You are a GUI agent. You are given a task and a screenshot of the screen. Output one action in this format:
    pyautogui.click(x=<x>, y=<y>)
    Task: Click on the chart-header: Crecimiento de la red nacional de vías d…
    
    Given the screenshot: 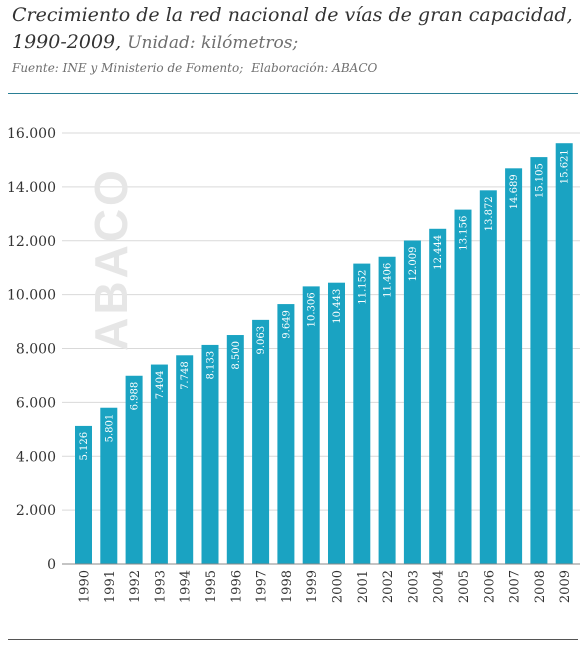 What is the action you would take?
    pyautogui.click(x=297, y=38)
    